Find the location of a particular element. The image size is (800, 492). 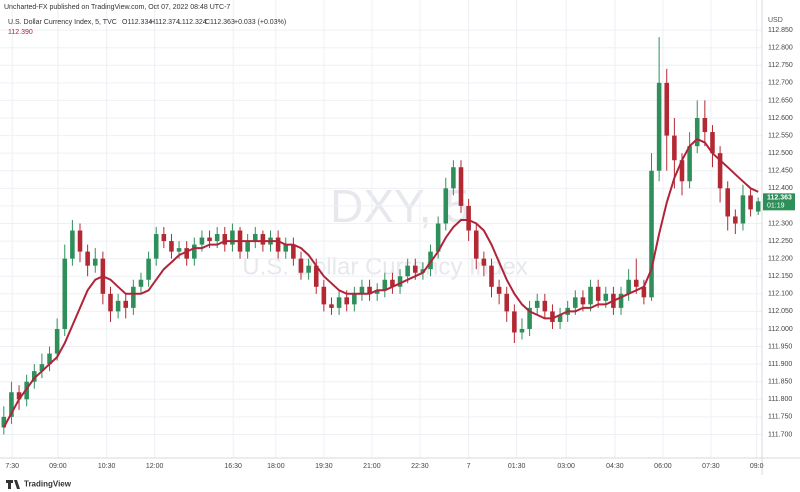

x-tick-label: 04:30 is located at coordinates (615, 466).